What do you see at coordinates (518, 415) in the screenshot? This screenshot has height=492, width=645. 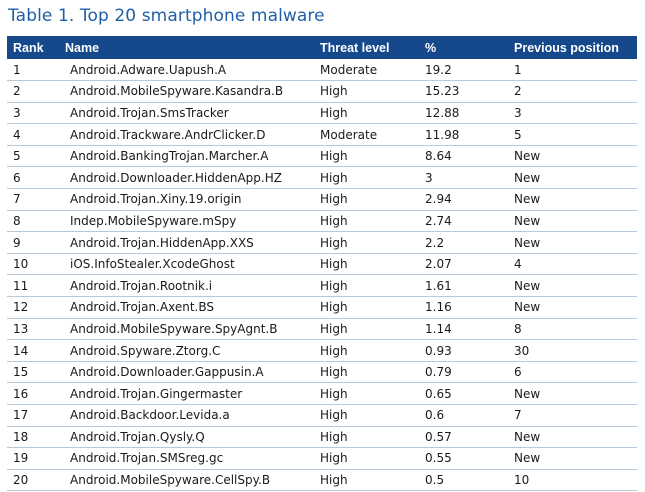 I see `cell-previous-position: 7` at bounding box center [518, 415].